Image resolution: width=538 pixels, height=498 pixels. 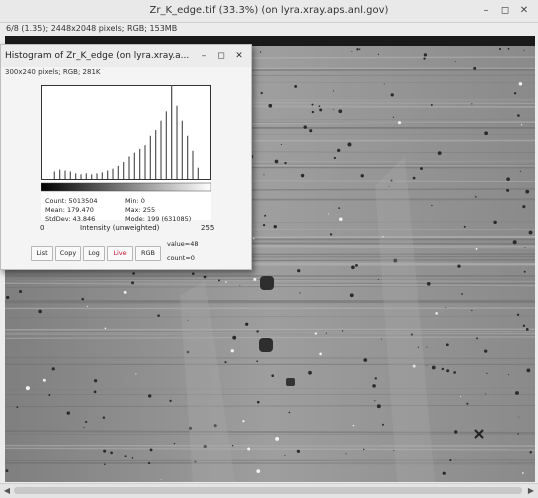 I want to click on horizontal-scrollbar: ◀ ▶, so click(x=269, y=490).